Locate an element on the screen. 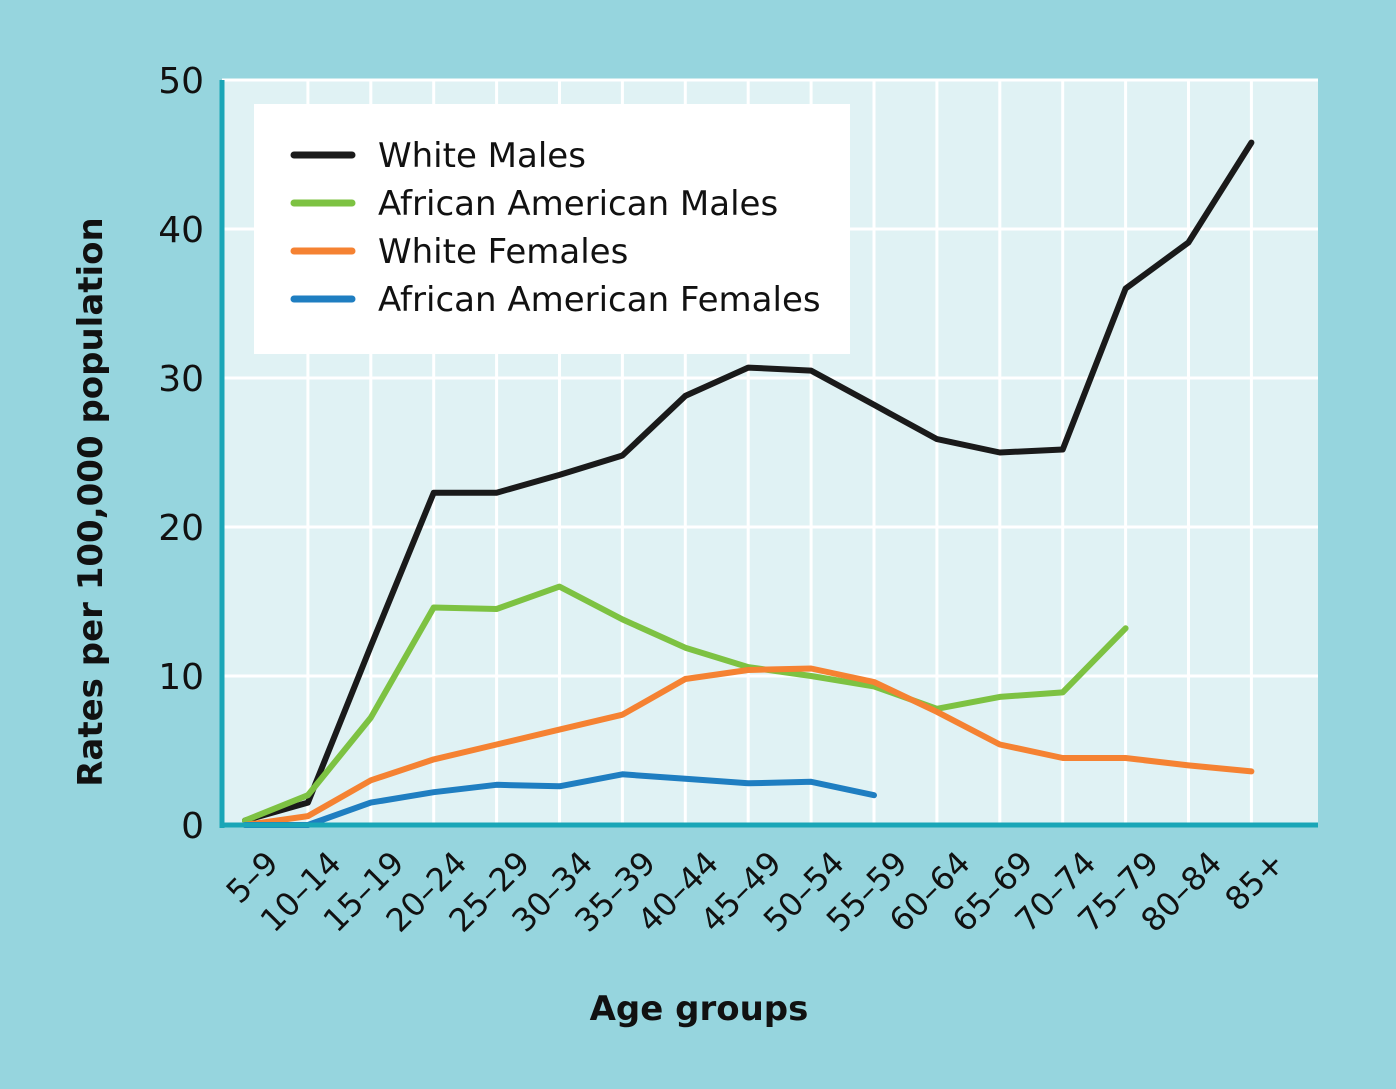  x-tick-label: 85+ is located at coordinates (1254, 881).